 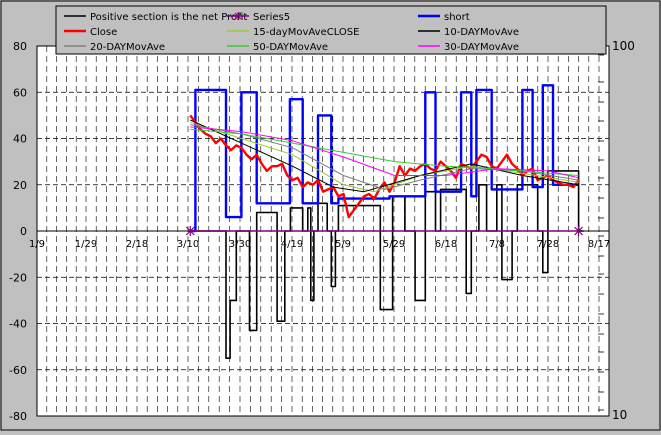 I want to click on y-tick-label: -60, so click(x=18, y=370).